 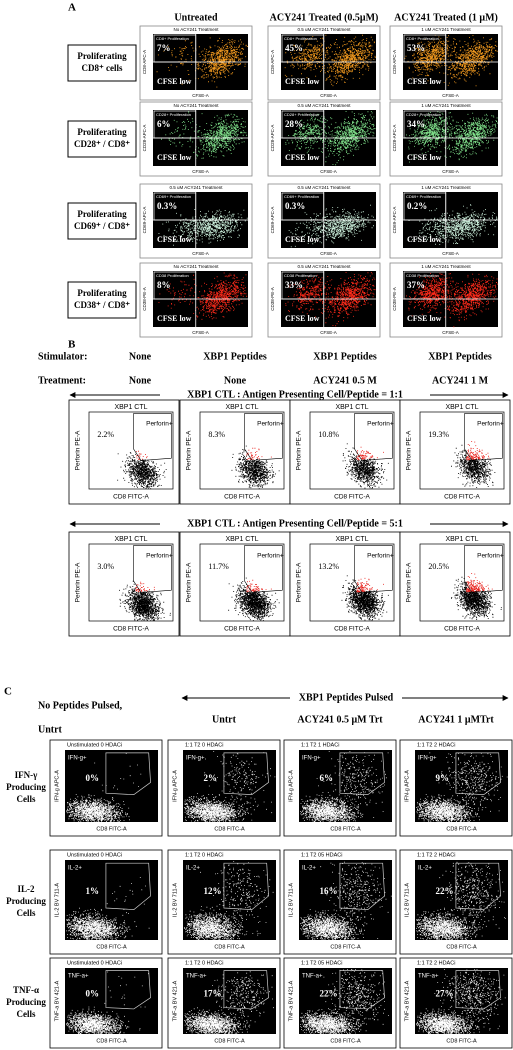 What do you see at coordinates (460, 380) in the screenshot?
I see `treatment: ACY241 1 M` at bounding box center [460, 380].